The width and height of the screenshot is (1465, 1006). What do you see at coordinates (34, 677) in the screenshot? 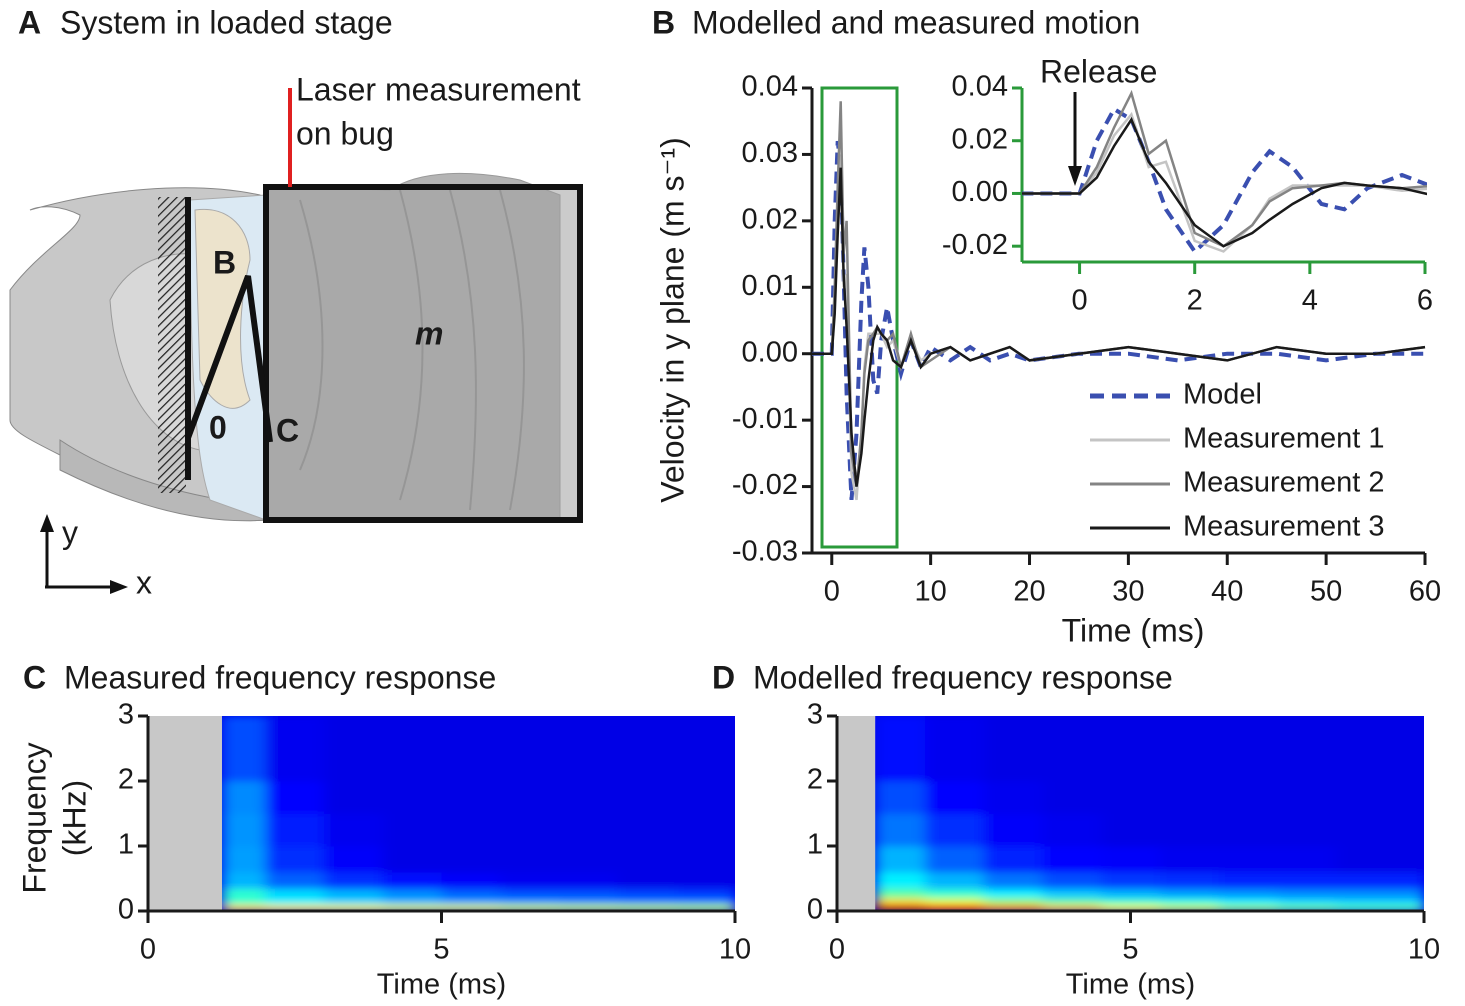
I see `panel-label: C` at bounding box center [34, 677].